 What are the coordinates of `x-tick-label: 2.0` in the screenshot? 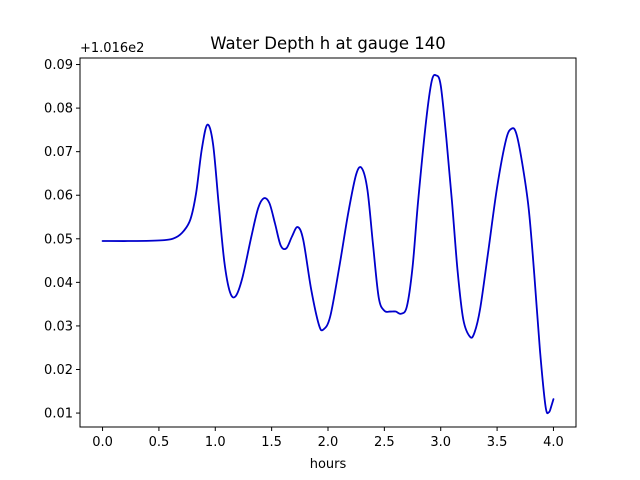 It's located at (328, 442).